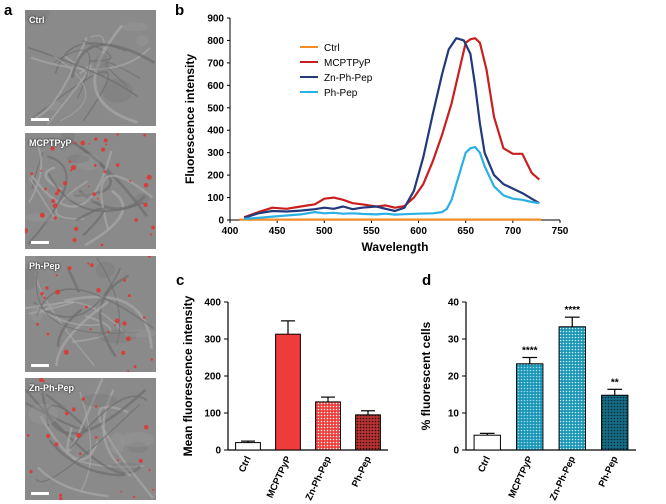  Describe the element at coordinates (180, 280) in the screenshot. I see `panel-label-c: c` at that location.